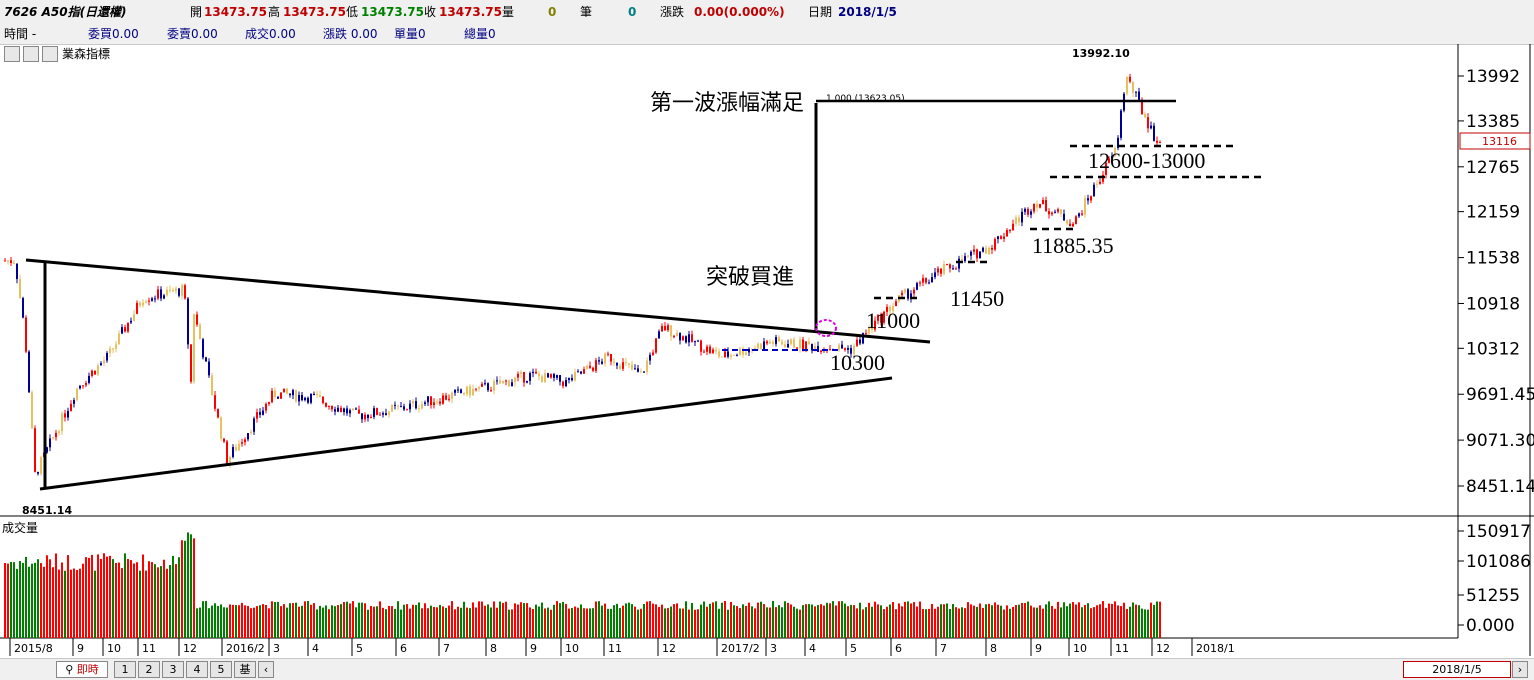  Describe the element at coordinates (1493, 596) in the screenshot. I see `volume-tick-label: 51255` at that location.